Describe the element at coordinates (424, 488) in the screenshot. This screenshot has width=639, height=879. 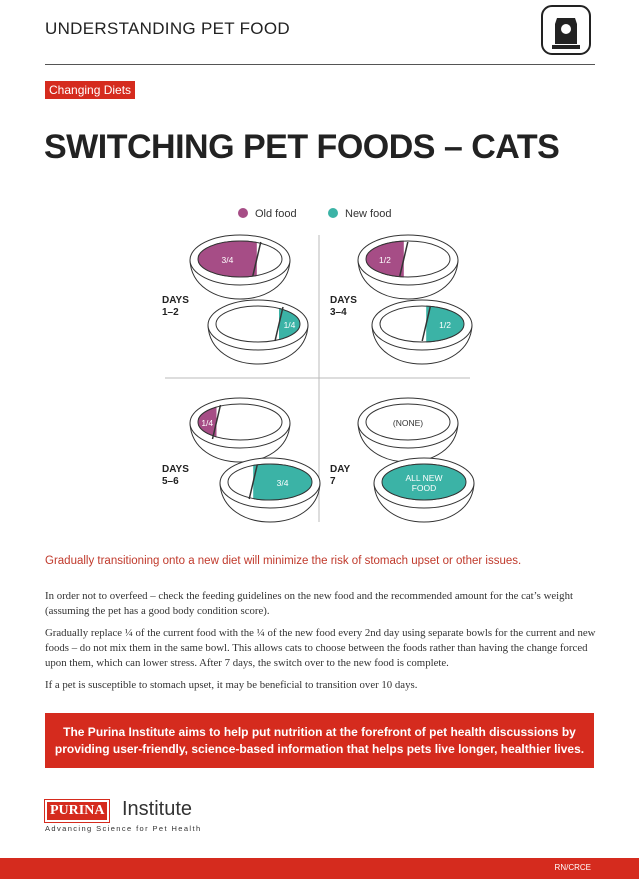
I see `bowl-label: FOOD` at that location.